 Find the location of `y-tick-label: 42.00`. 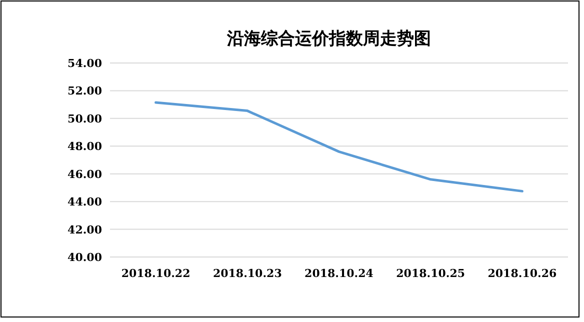

y-tick-label: 42.00 is located at coordinates (85, 229).